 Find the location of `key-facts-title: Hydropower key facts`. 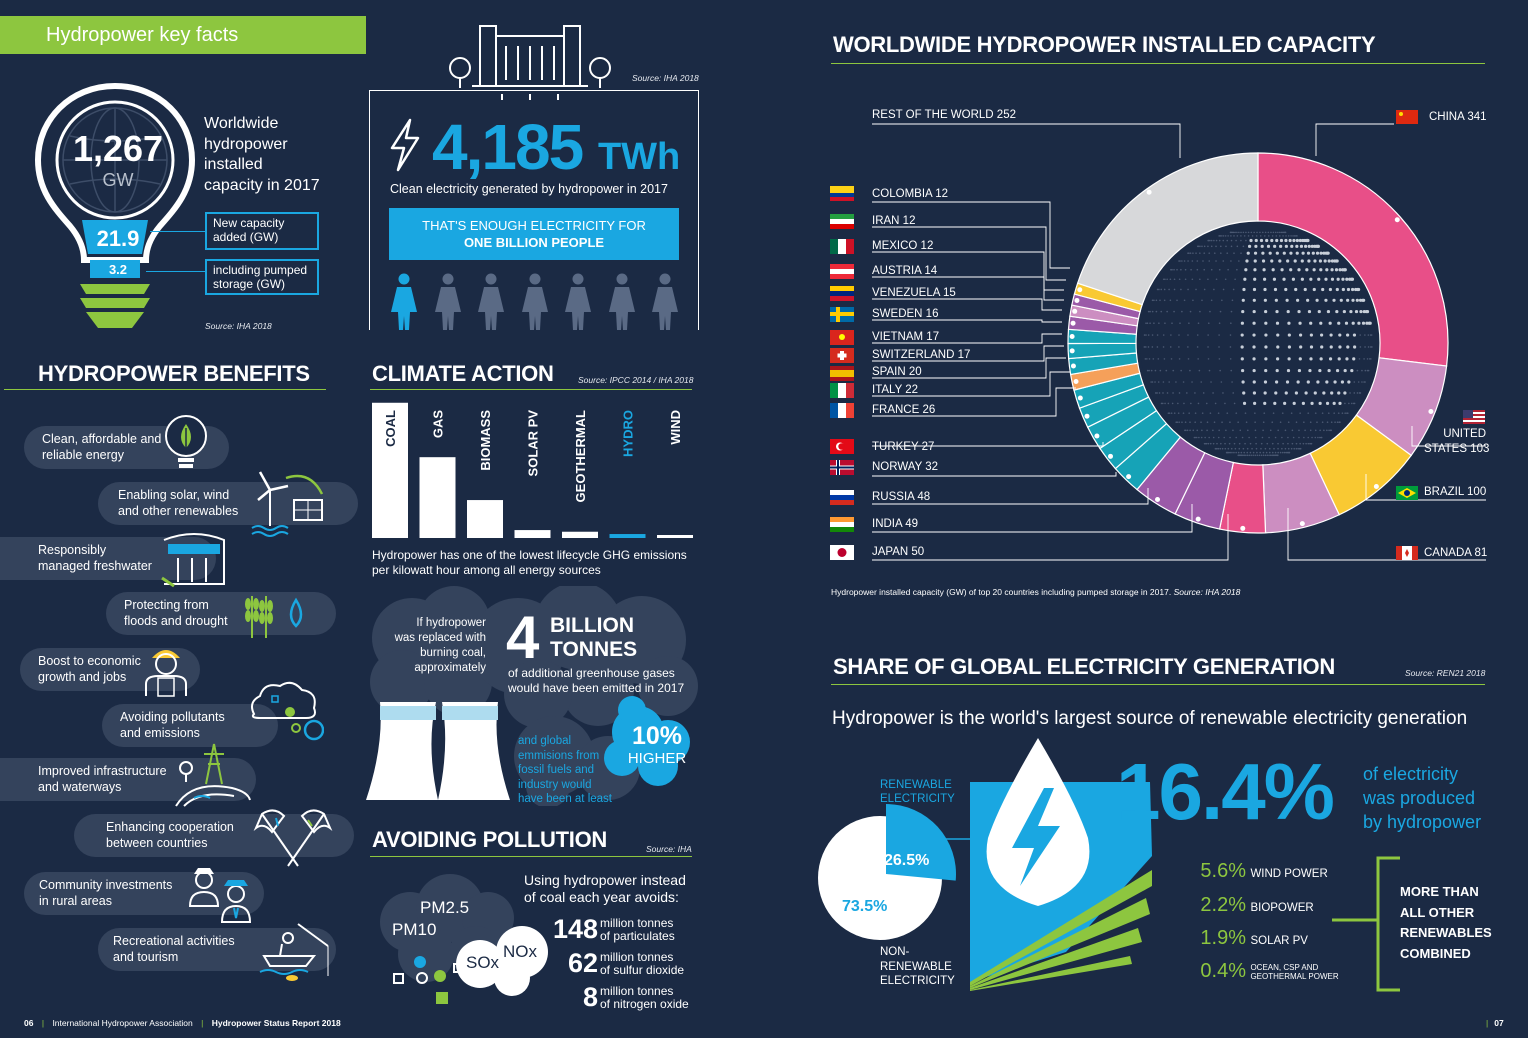

key-facts-title: Hydropower key facts is located at coordinates (142, 35).